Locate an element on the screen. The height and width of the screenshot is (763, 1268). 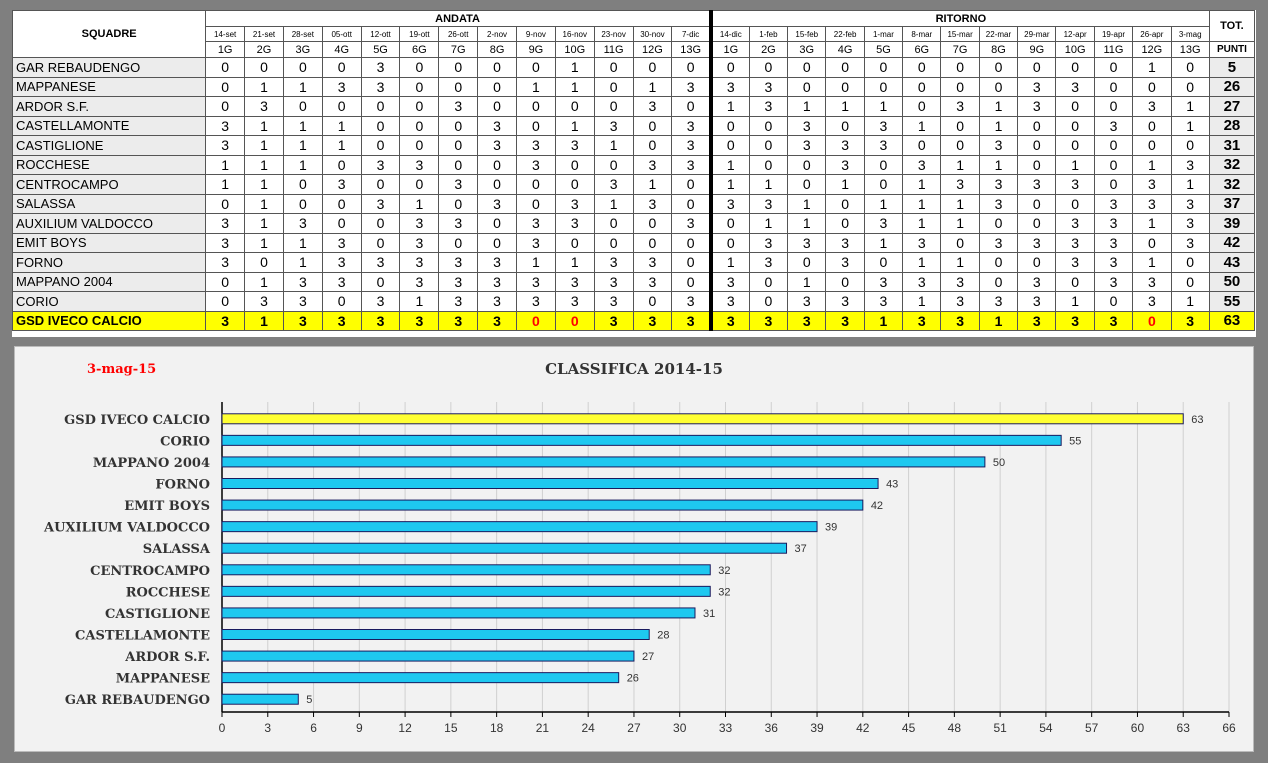
andata-round: 2G is located at coordinates (264, 49).